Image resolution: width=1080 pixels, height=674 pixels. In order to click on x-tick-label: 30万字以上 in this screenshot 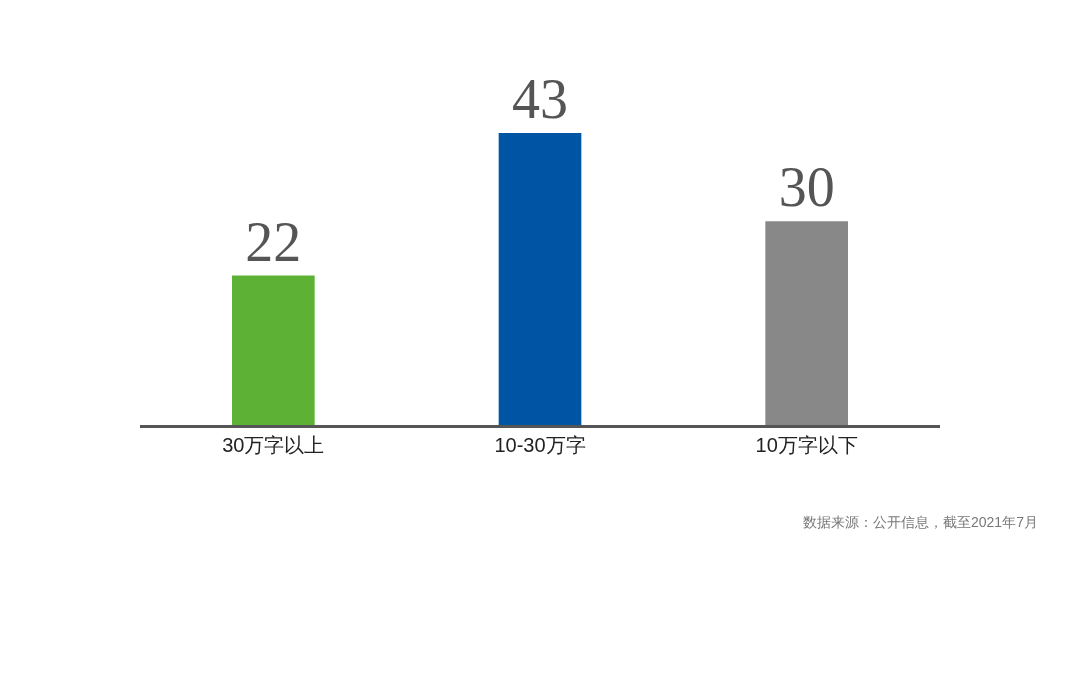, I will do `click(273, 445)`.